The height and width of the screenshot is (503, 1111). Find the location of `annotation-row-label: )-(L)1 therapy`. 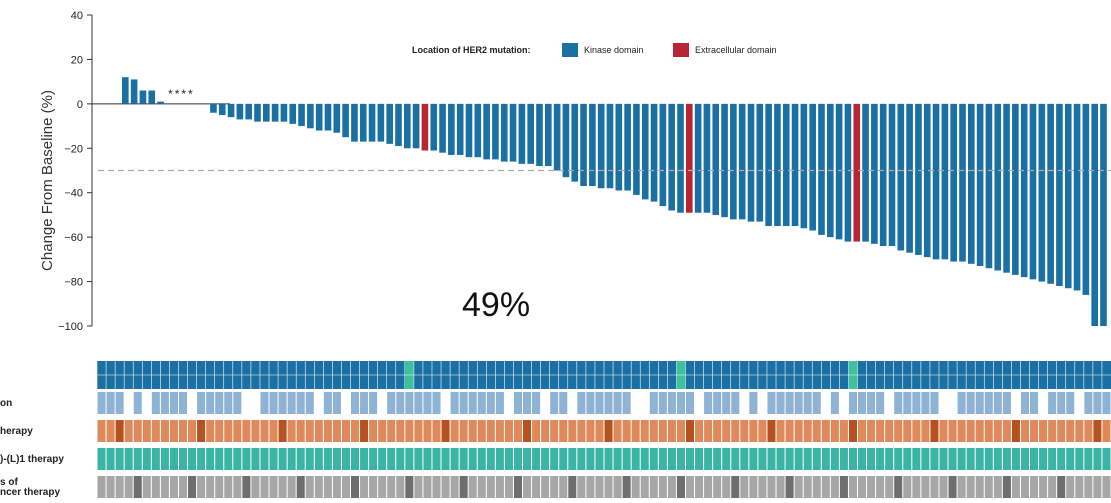

annotation-row-label: )-(L)1 therapy is located at coordinates (32, 459).